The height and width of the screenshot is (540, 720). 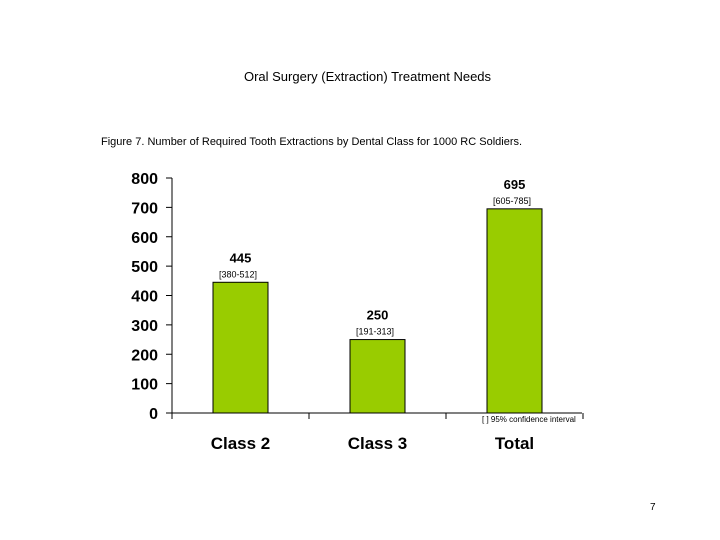 I want to click on x-tick-label: Total, so click(x=514, y=443).